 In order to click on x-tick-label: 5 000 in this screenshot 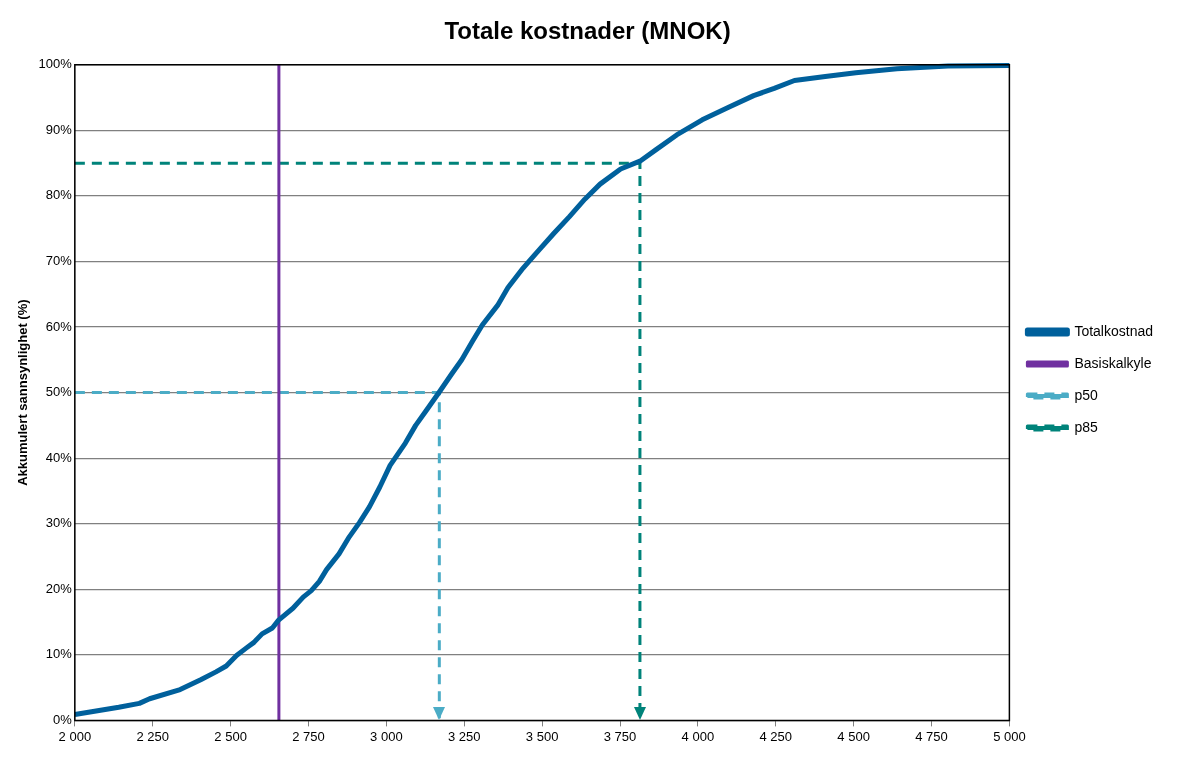, I will do `click(1009, 736)`.